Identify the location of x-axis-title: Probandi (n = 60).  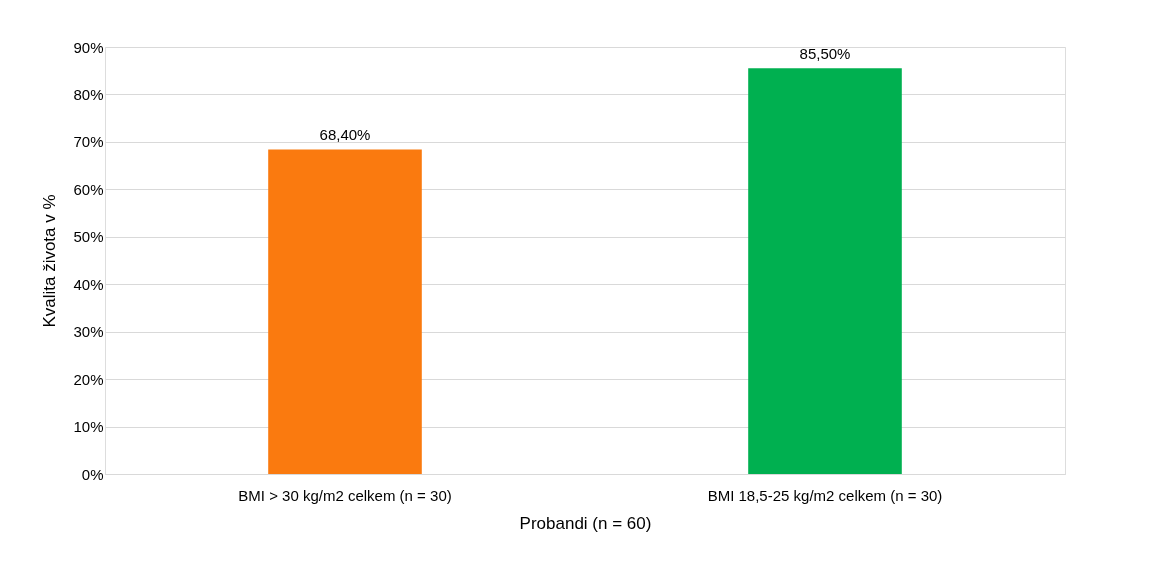
(585, 523).